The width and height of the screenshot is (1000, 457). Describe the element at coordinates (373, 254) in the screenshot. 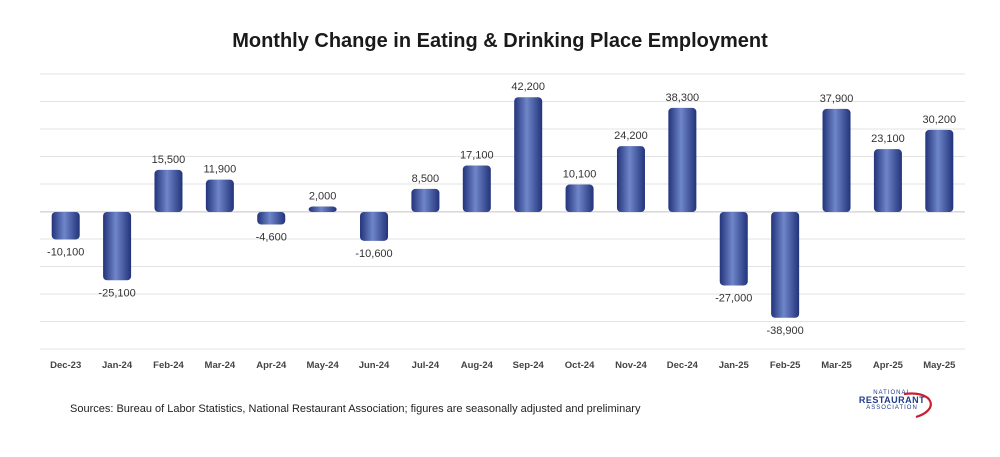

I see `value-label: -10,600` at that location.